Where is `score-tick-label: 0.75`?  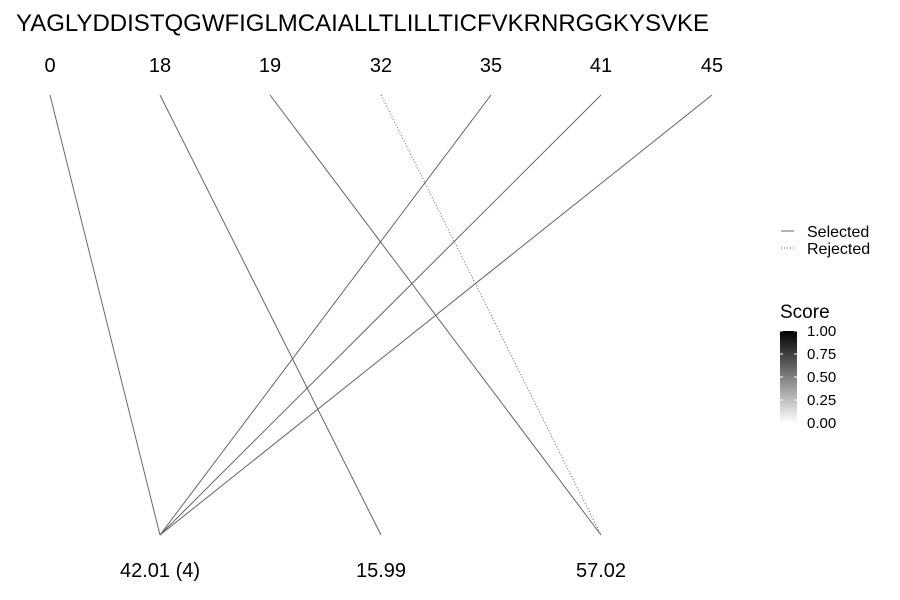
score-tick-label: 0.75 is located at coordinates (821, 354).